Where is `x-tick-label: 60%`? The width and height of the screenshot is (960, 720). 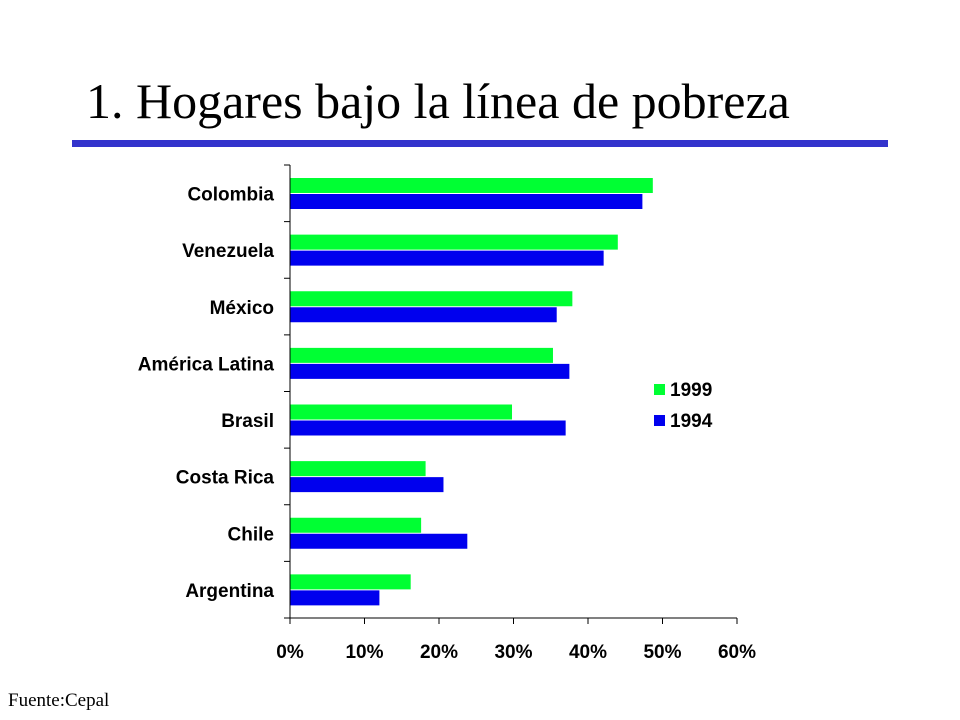
x-tick-label: 60% is located at coordinates (737, 652).